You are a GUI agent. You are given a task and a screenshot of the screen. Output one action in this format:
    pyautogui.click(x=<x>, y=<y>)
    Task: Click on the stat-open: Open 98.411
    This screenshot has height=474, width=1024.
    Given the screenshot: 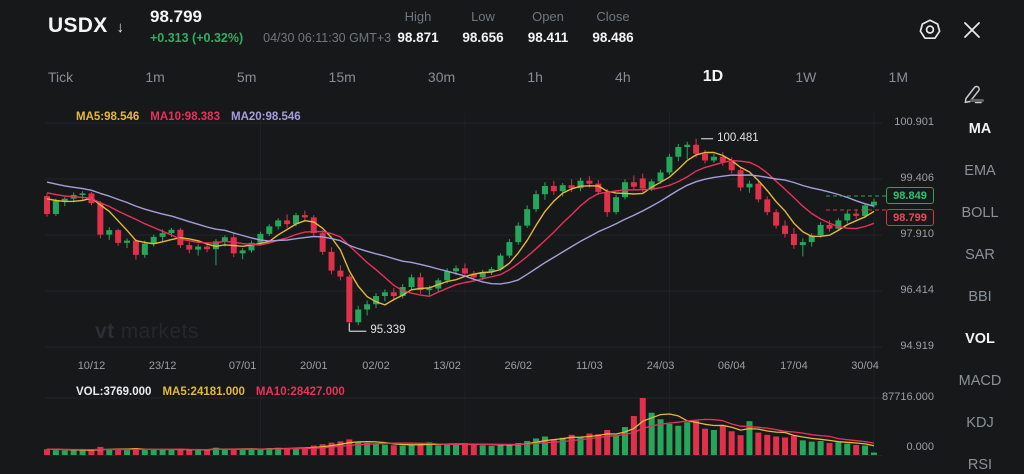 What is the action you would take?
    pyautogui.click(x=548, y=27)
    